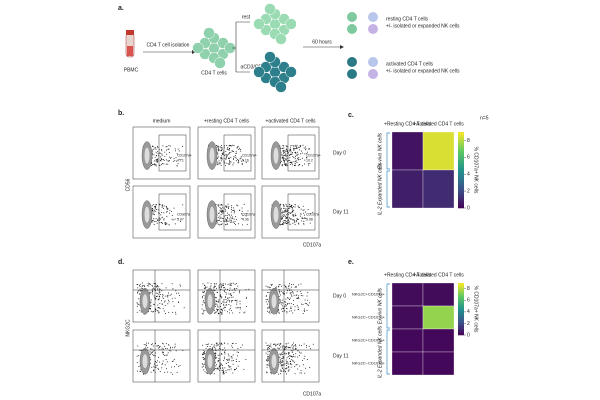 This screenshot has height=400, width=600. I want to click on row-label: Day 11, so click(341, 356).